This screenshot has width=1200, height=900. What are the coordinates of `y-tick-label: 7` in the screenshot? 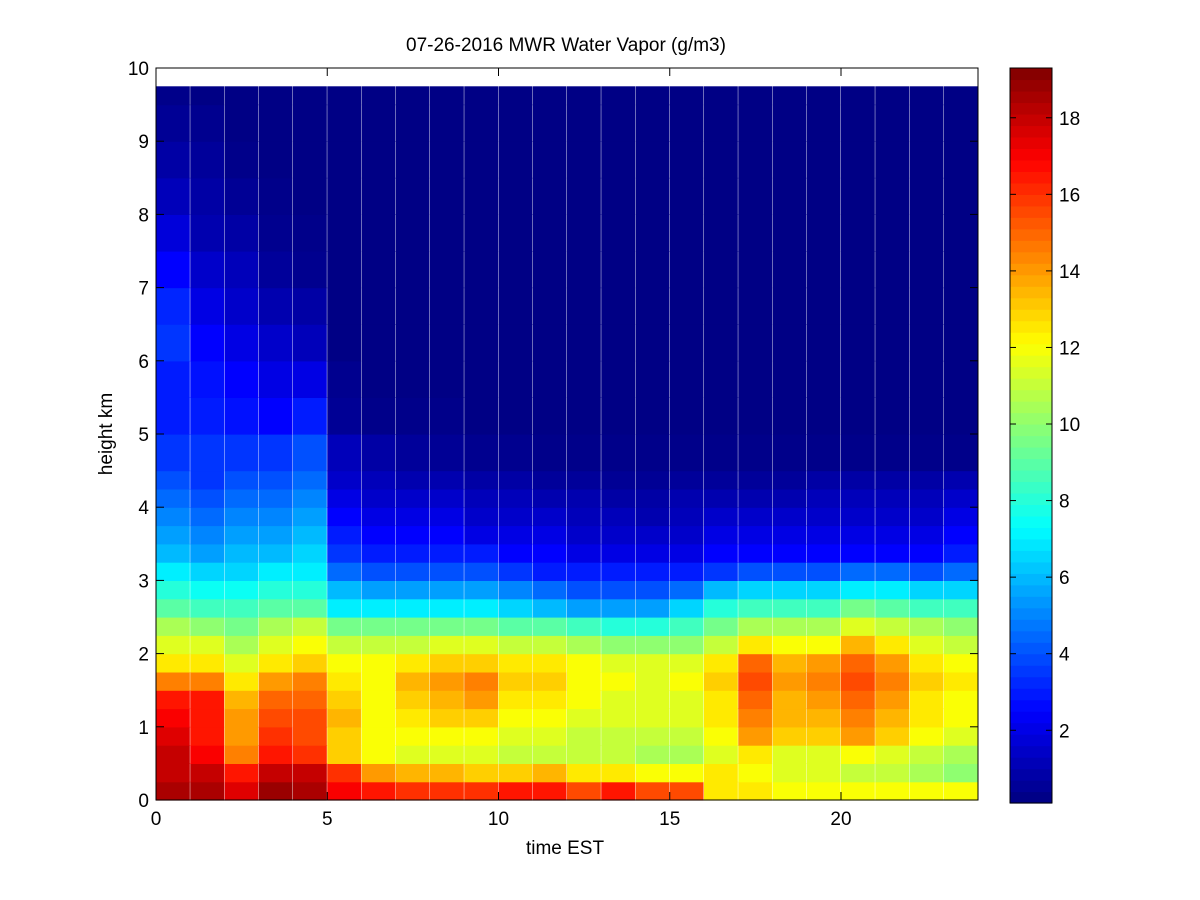 It's located at (143, 289).